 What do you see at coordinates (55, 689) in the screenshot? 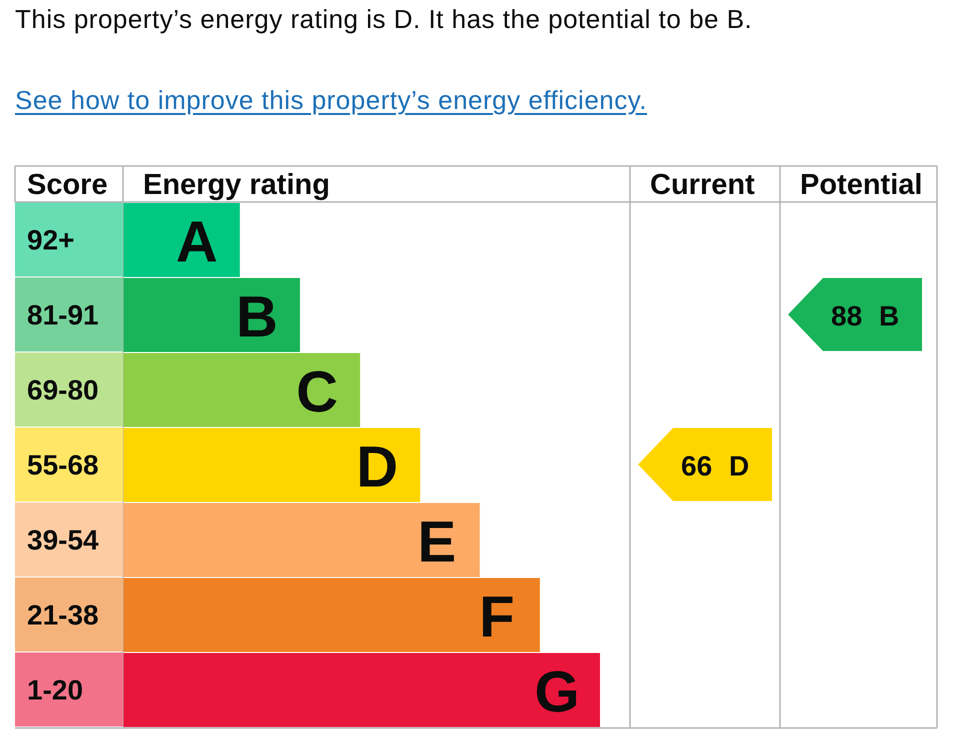
I see `y-tick-label: 1-20` at bounding box center [55, 689].